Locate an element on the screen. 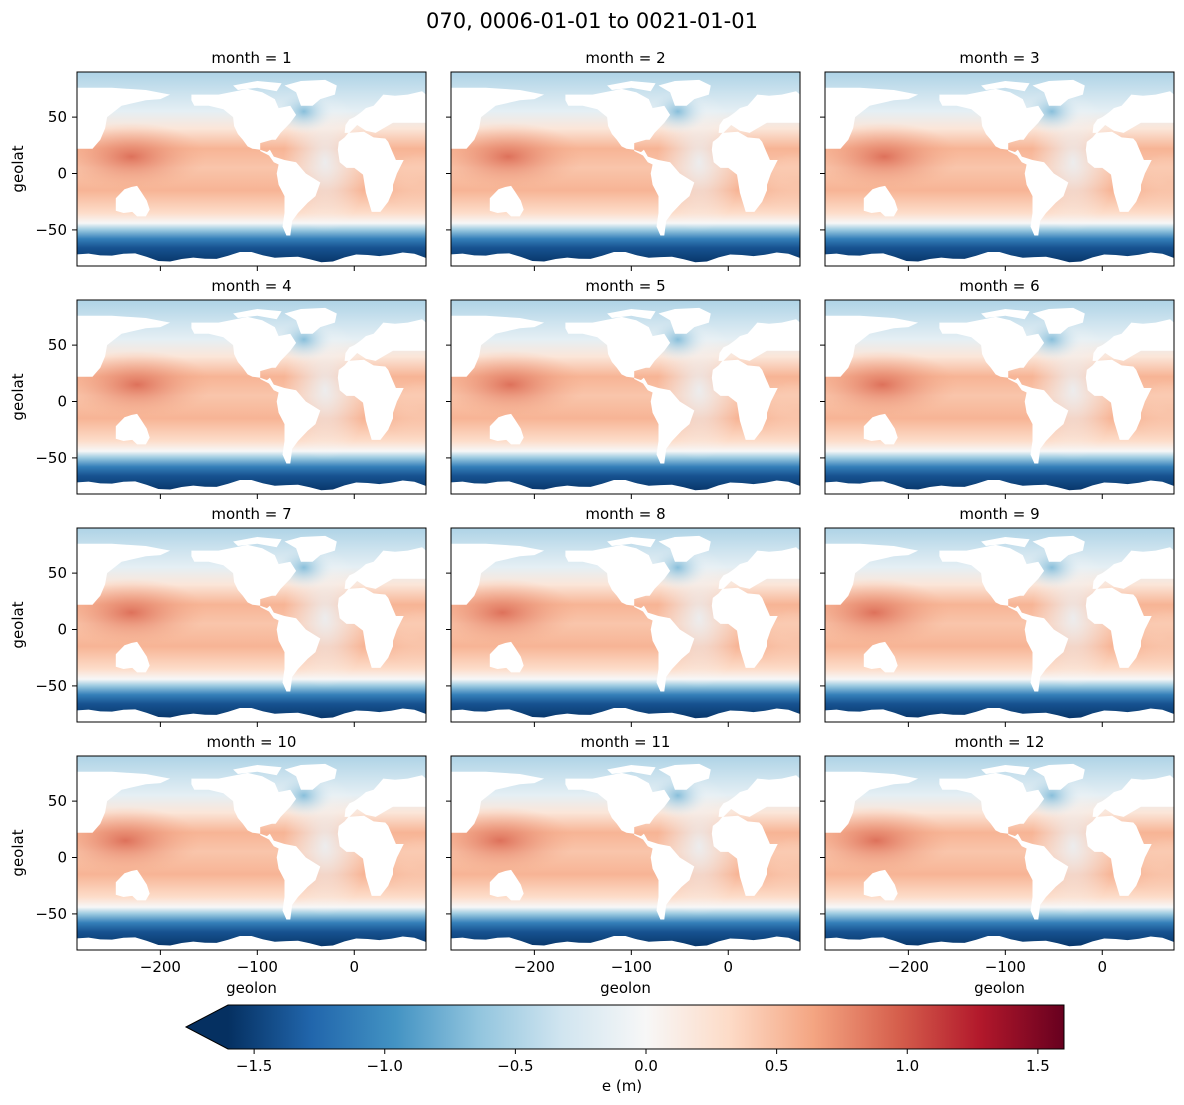 This screenshot has width=1184, height=1105. colorbar-tick-label: −1.5 is located at coordinates (254, 1066).